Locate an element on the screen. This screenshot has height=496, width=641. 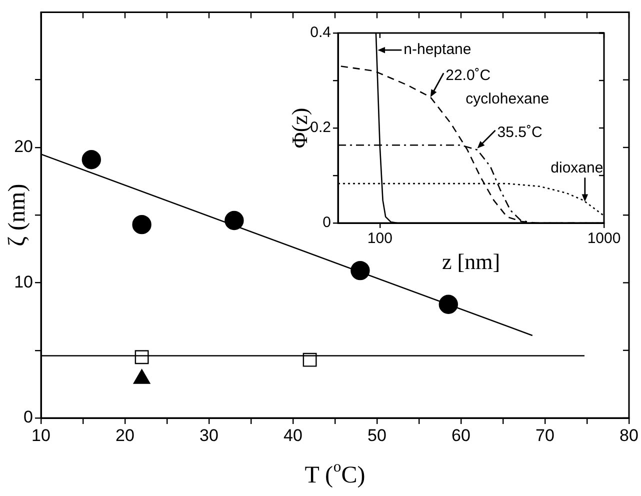
y-tick-label: 0.4 is located at coordinates (320, 33).